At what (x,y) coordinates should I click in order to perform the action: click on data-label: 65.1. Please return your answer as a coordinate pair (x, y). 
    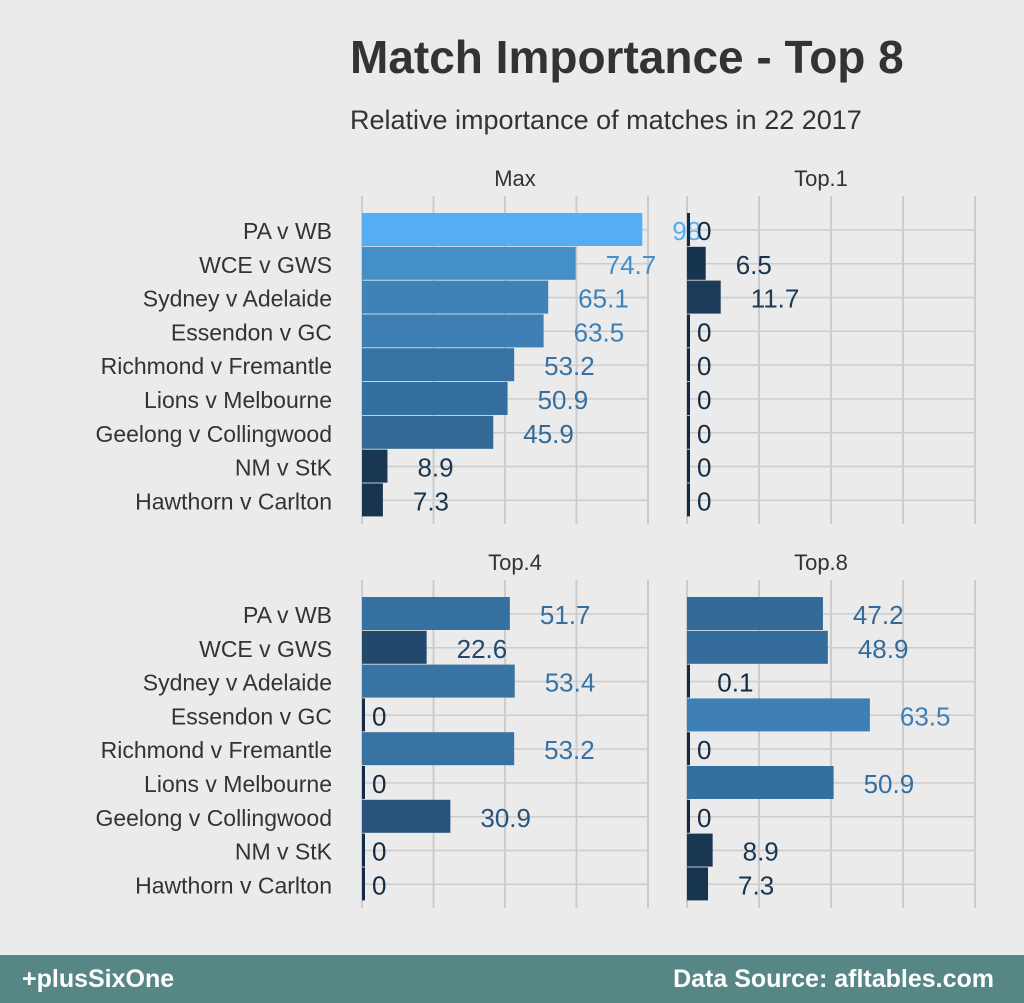
    Looking at the image, I should click on (603, 299).